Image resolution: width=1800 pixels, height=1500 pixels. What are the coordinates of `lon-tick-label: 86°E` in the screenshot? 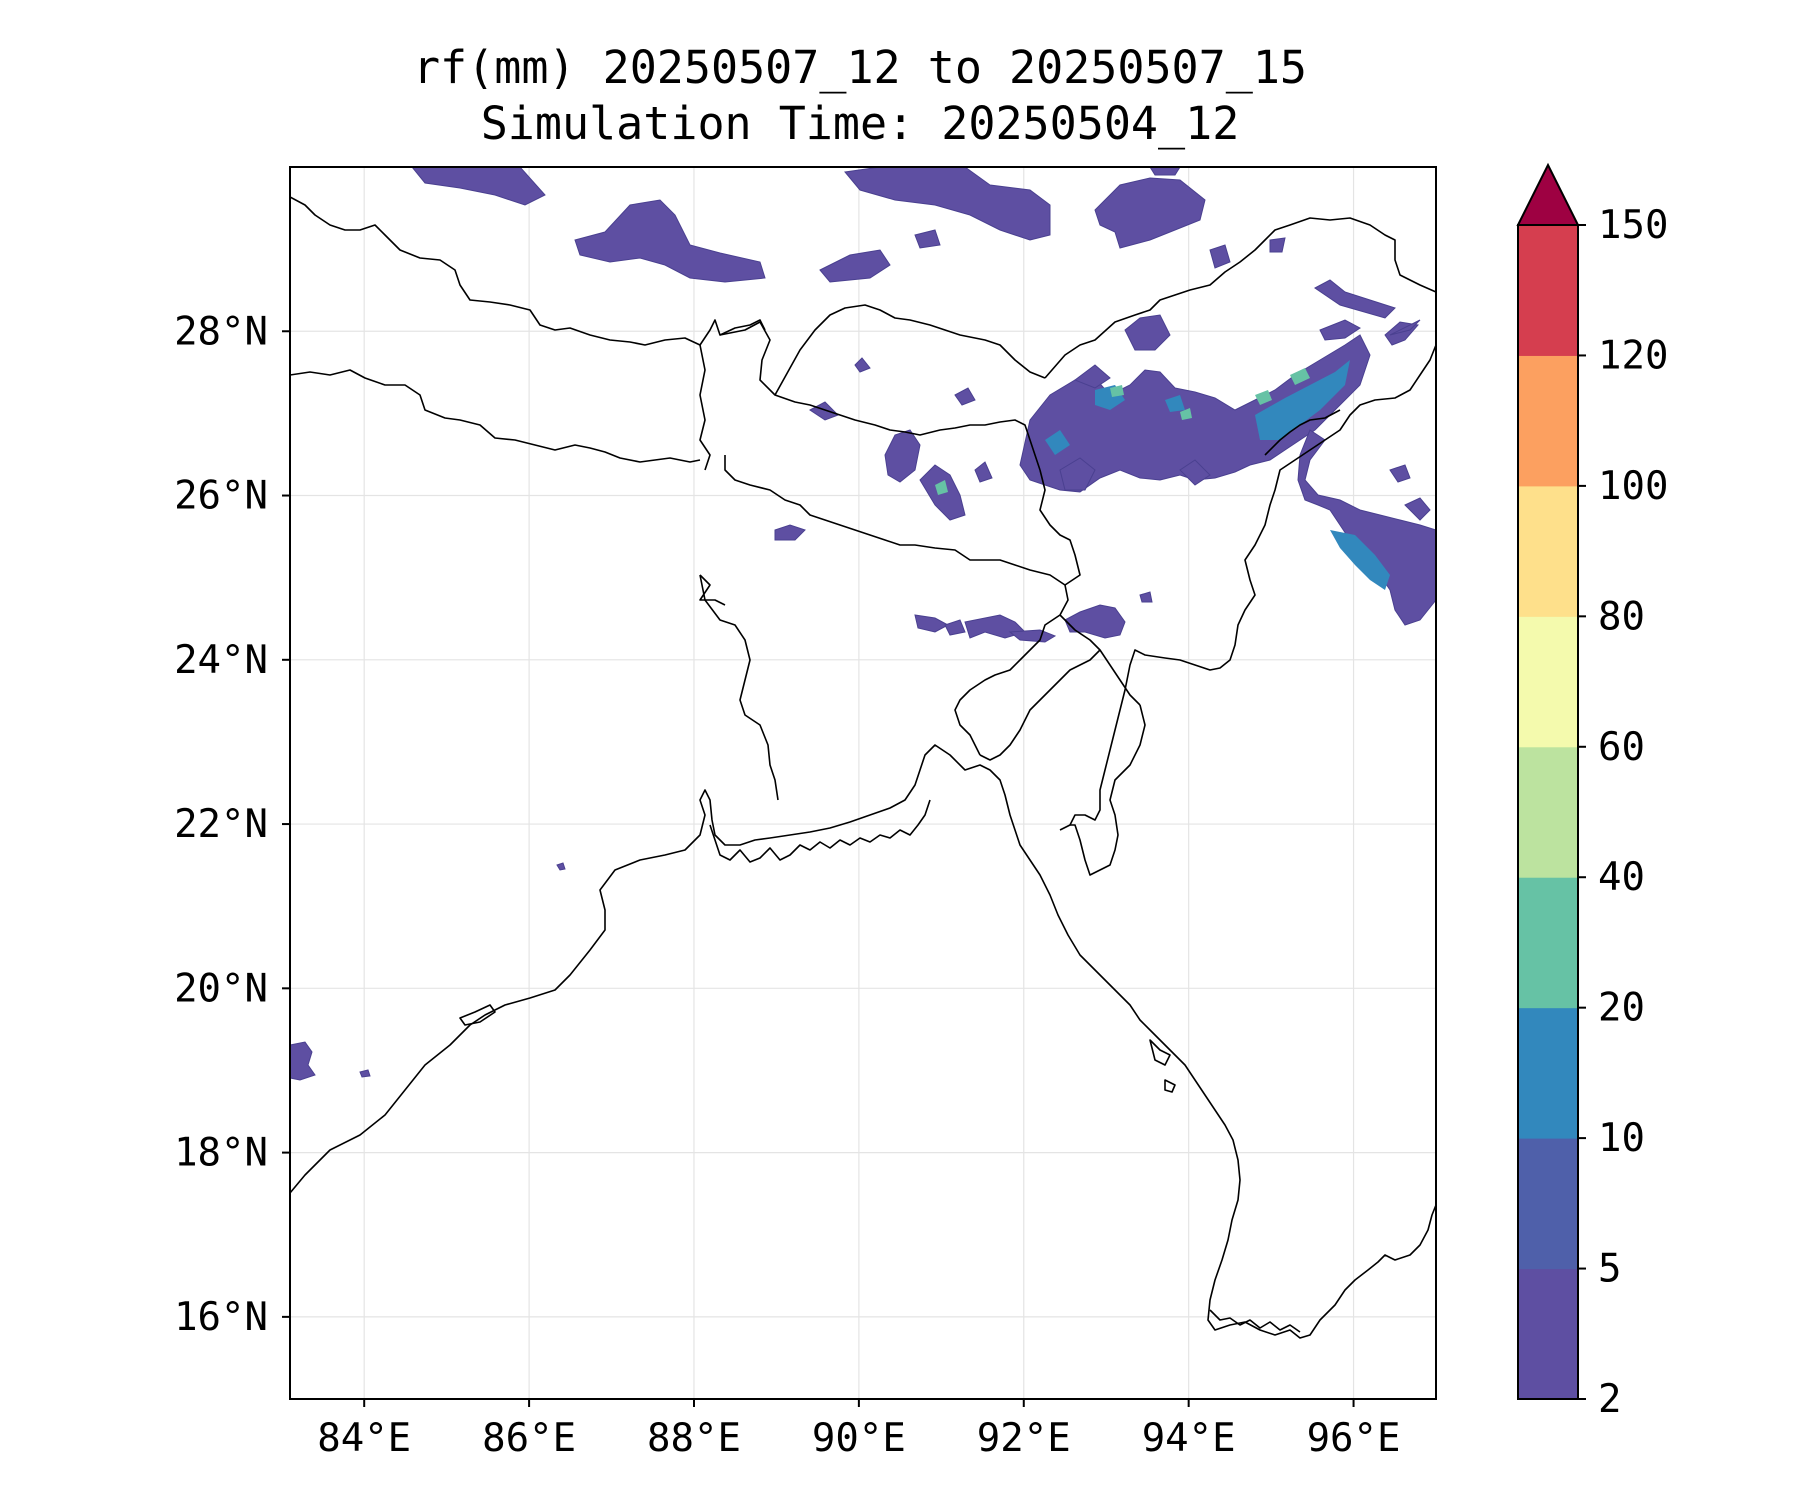 It's located at (529, 1438).